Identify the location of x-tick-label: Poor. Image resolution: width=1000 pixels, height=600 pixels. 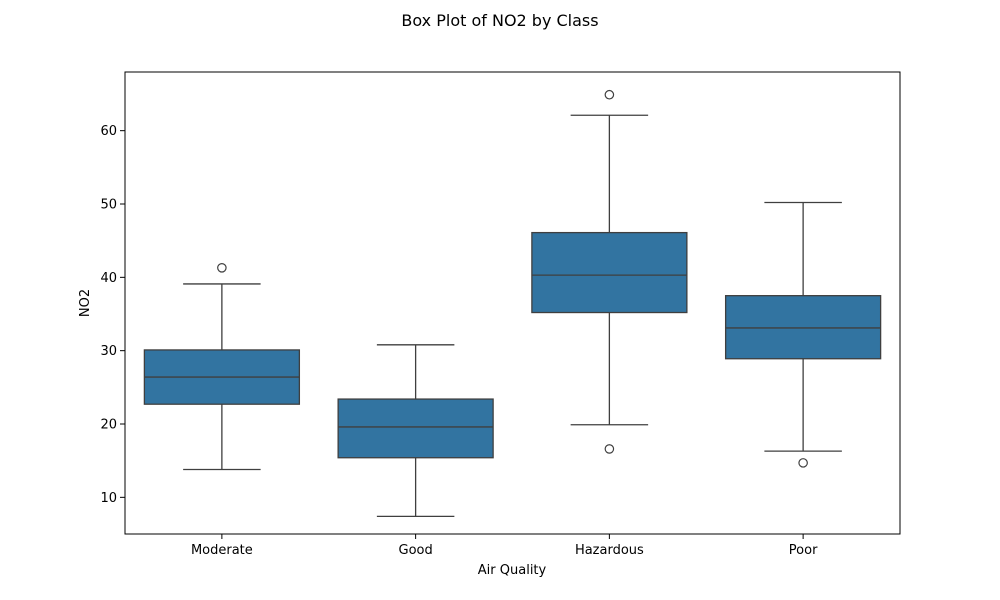
(803, 550).